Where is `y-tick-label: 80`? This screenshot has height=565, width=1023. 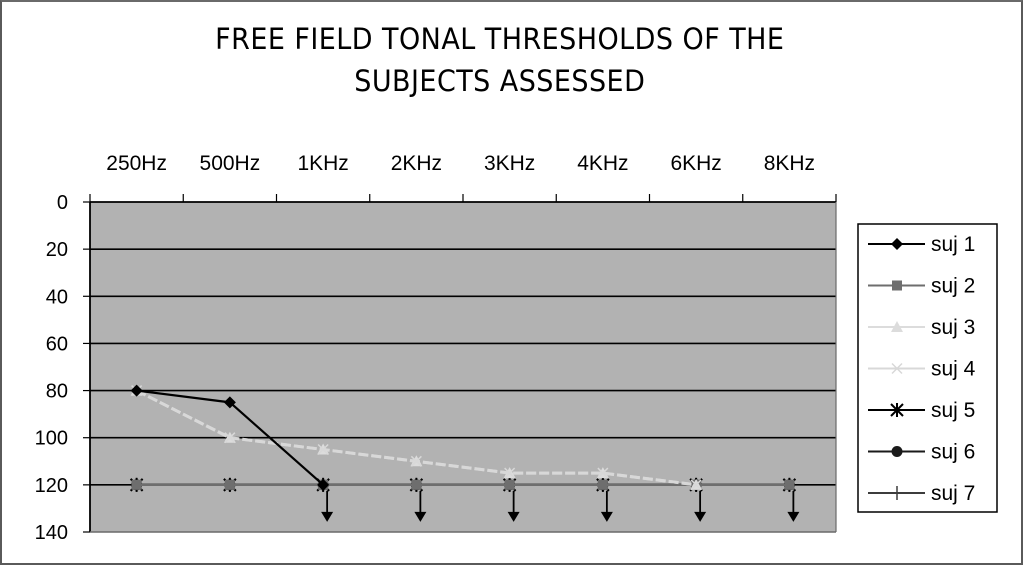 y-tick-label: 80 is located at coordinates (57, 392).